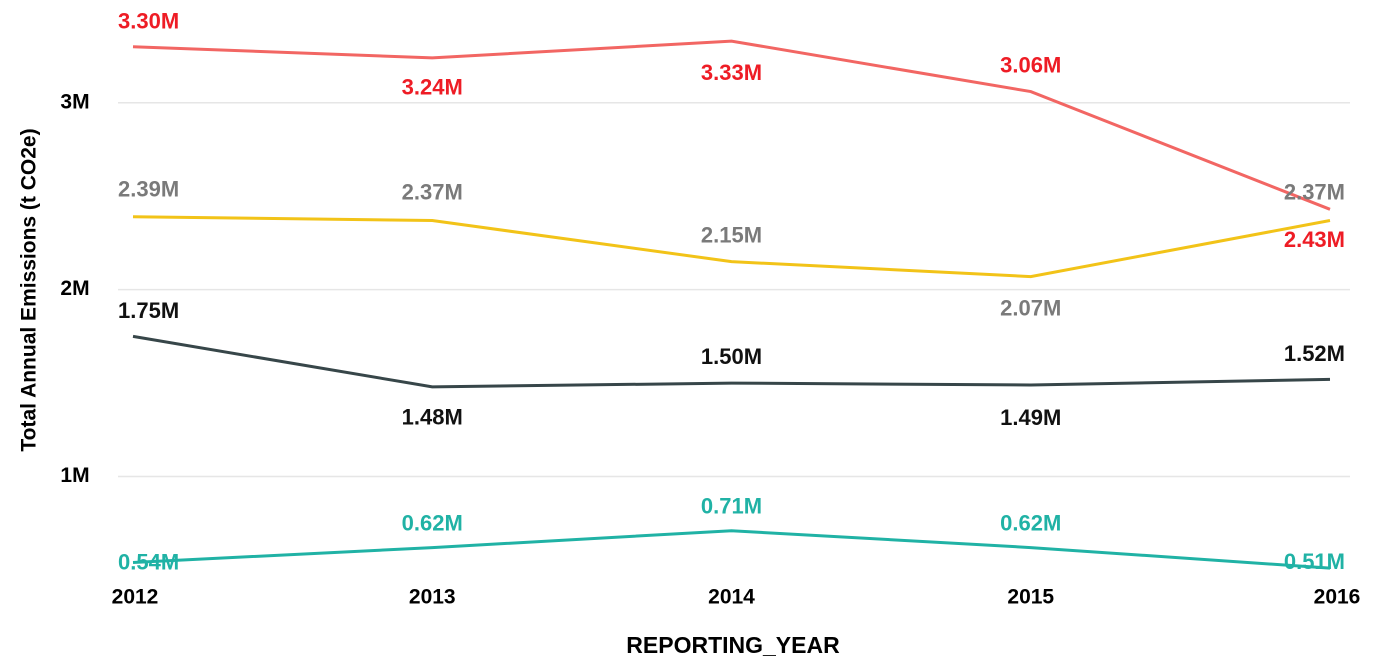 The image size is (1374, 660). I want to click on data-label: 1.52M, so click(1314, 353).